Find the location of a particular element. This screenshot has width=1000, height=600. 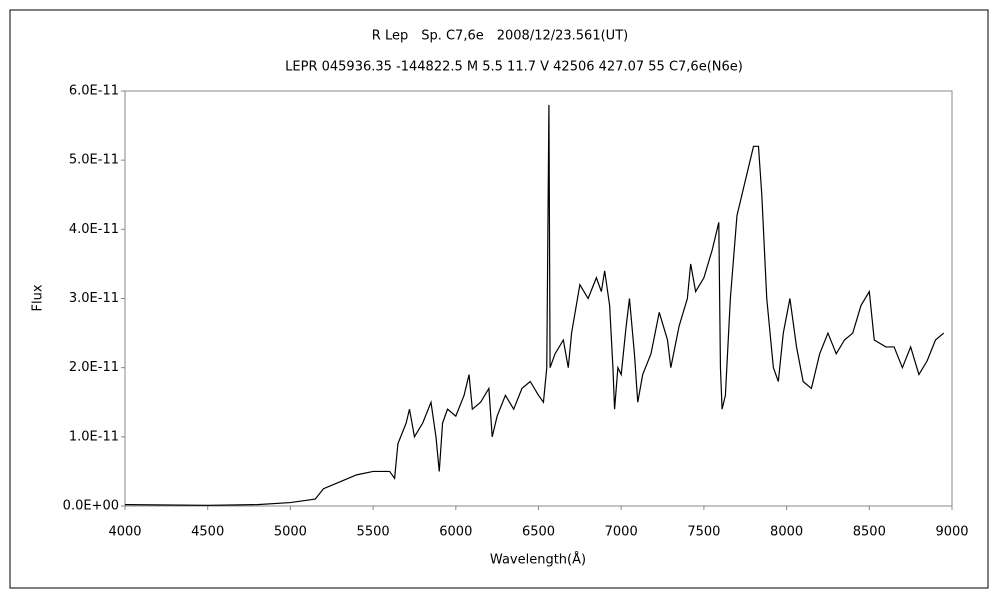

x-axis-label: Wavelength(Å) is located at coordinates (538, 560).